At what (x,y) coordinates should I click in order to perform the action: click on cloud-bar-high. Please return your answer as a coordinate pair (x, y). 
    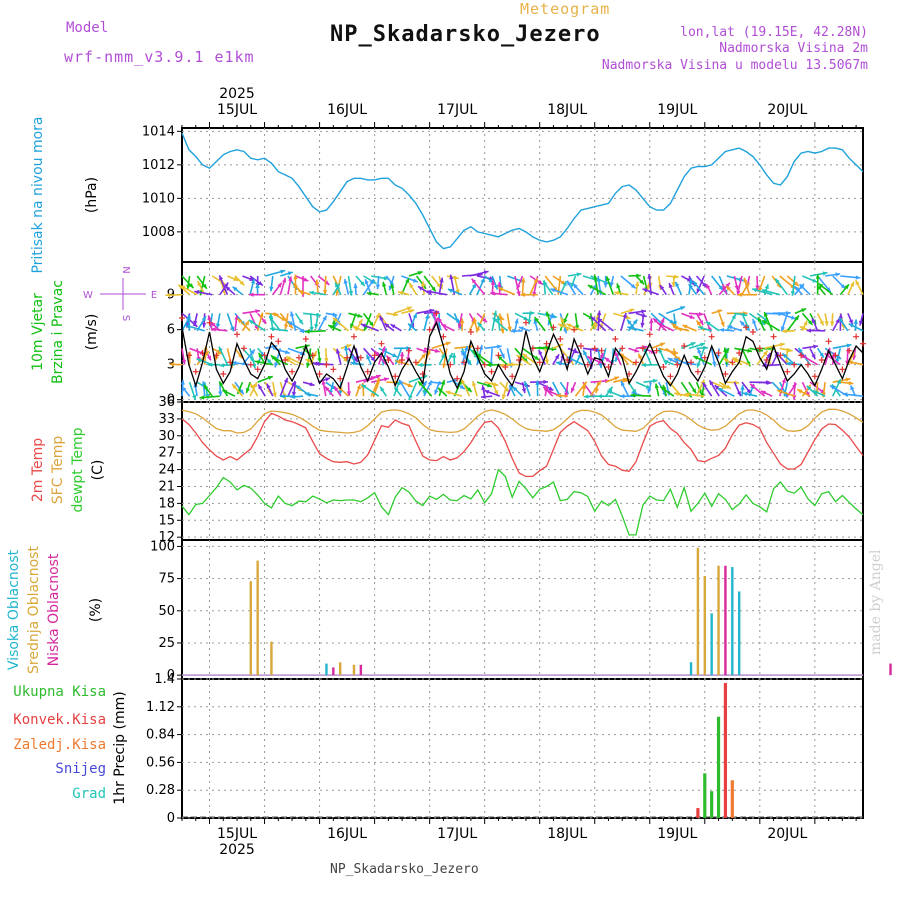
    Looking at the image, I should click on (732, 621).